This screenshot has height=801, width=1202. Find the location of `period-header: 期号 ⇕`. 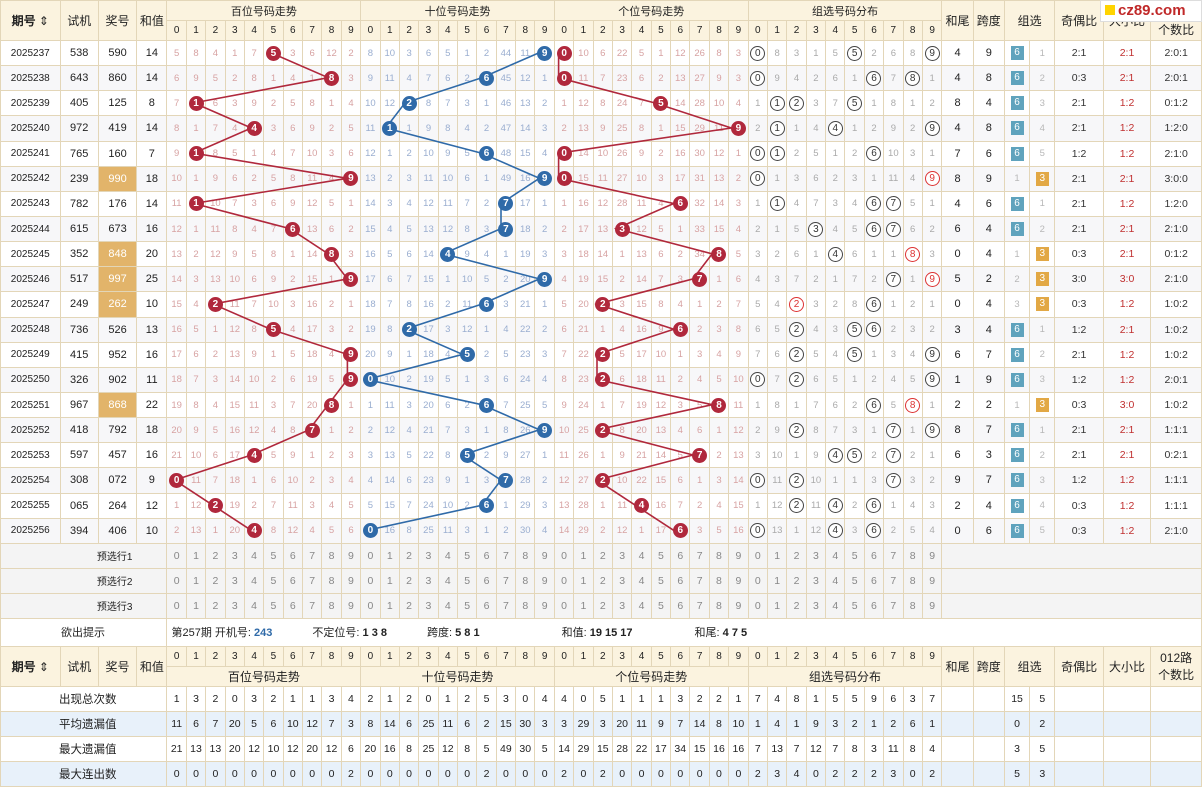

period-header: 期号 ⇕ is located at coordinates (30, 20).